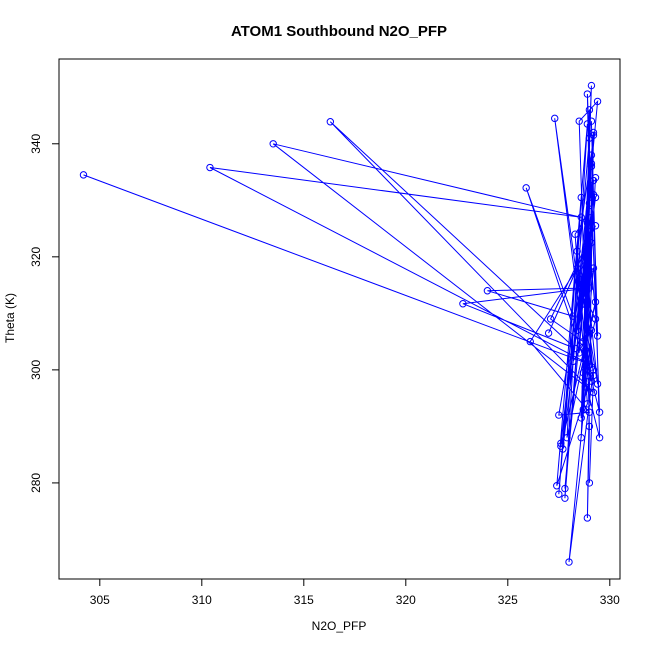  Describe the element at coordinates (406, 600) in the screenshot. I see `x-tick-label: 320` at that location.